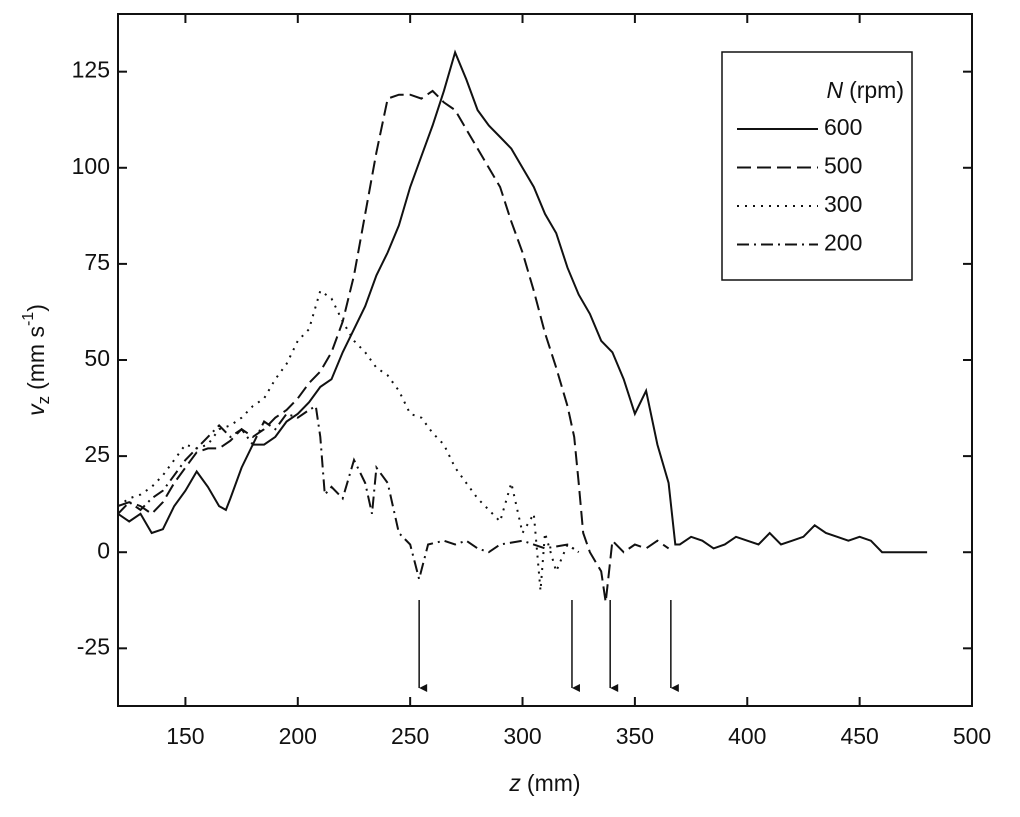 This screenshot has height=817, width=1020. I want to click on x-tick-label: 400, so click(747, 736).